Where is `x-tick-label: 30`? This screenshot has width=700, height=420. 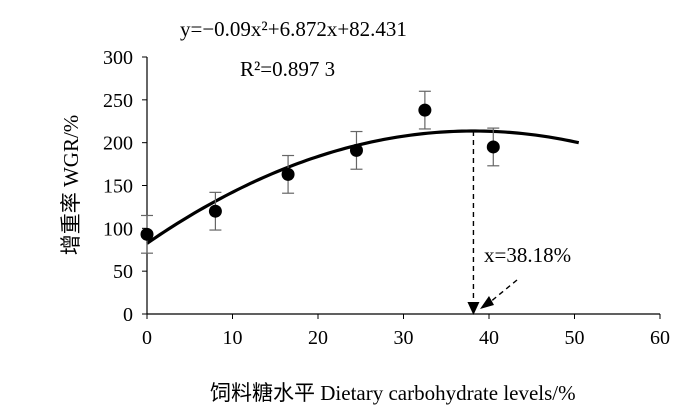 x-tick-label: 30 is located at coordinates (404, 338).